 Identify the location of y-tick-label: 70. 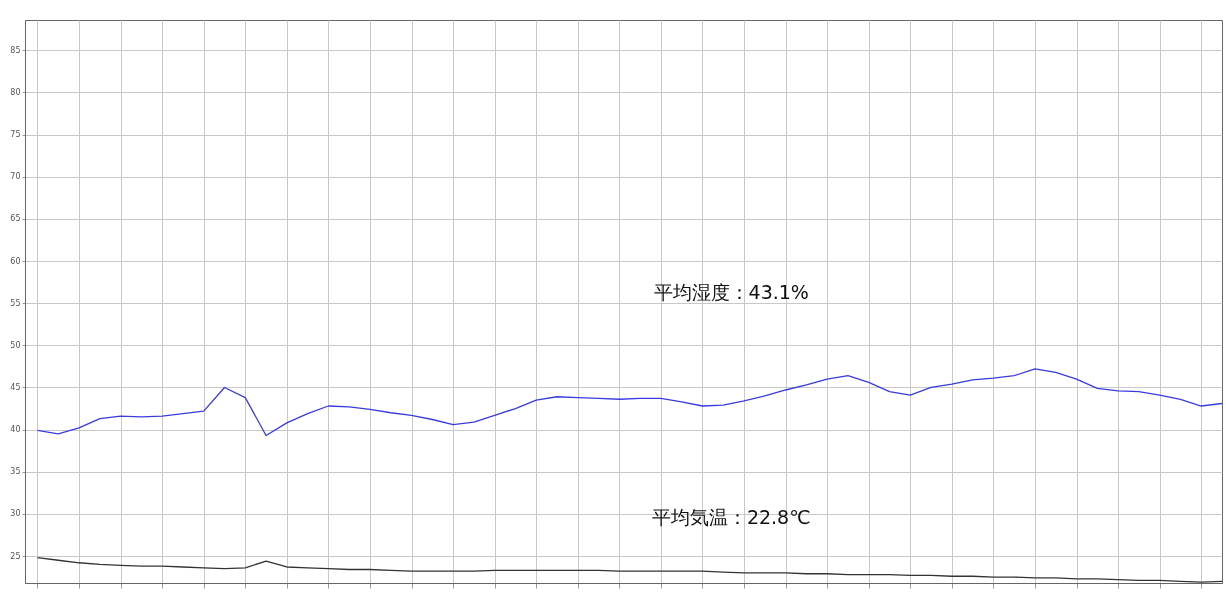
(15, 177).